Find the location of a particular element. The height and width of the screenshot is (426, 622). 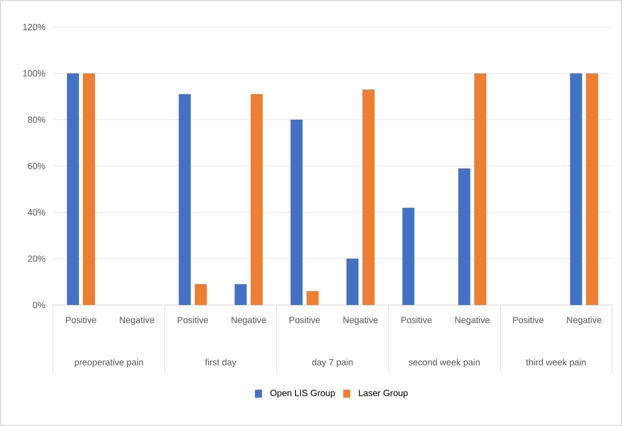

y-tick-label: 80% is located at coordinates (37, 119).